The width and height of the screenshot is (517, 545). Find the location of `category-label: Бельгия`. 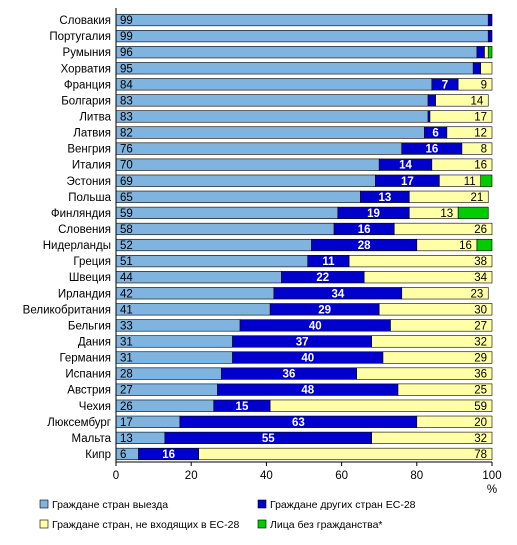

category-label: Бельгия is located at coordinates (89, 326).